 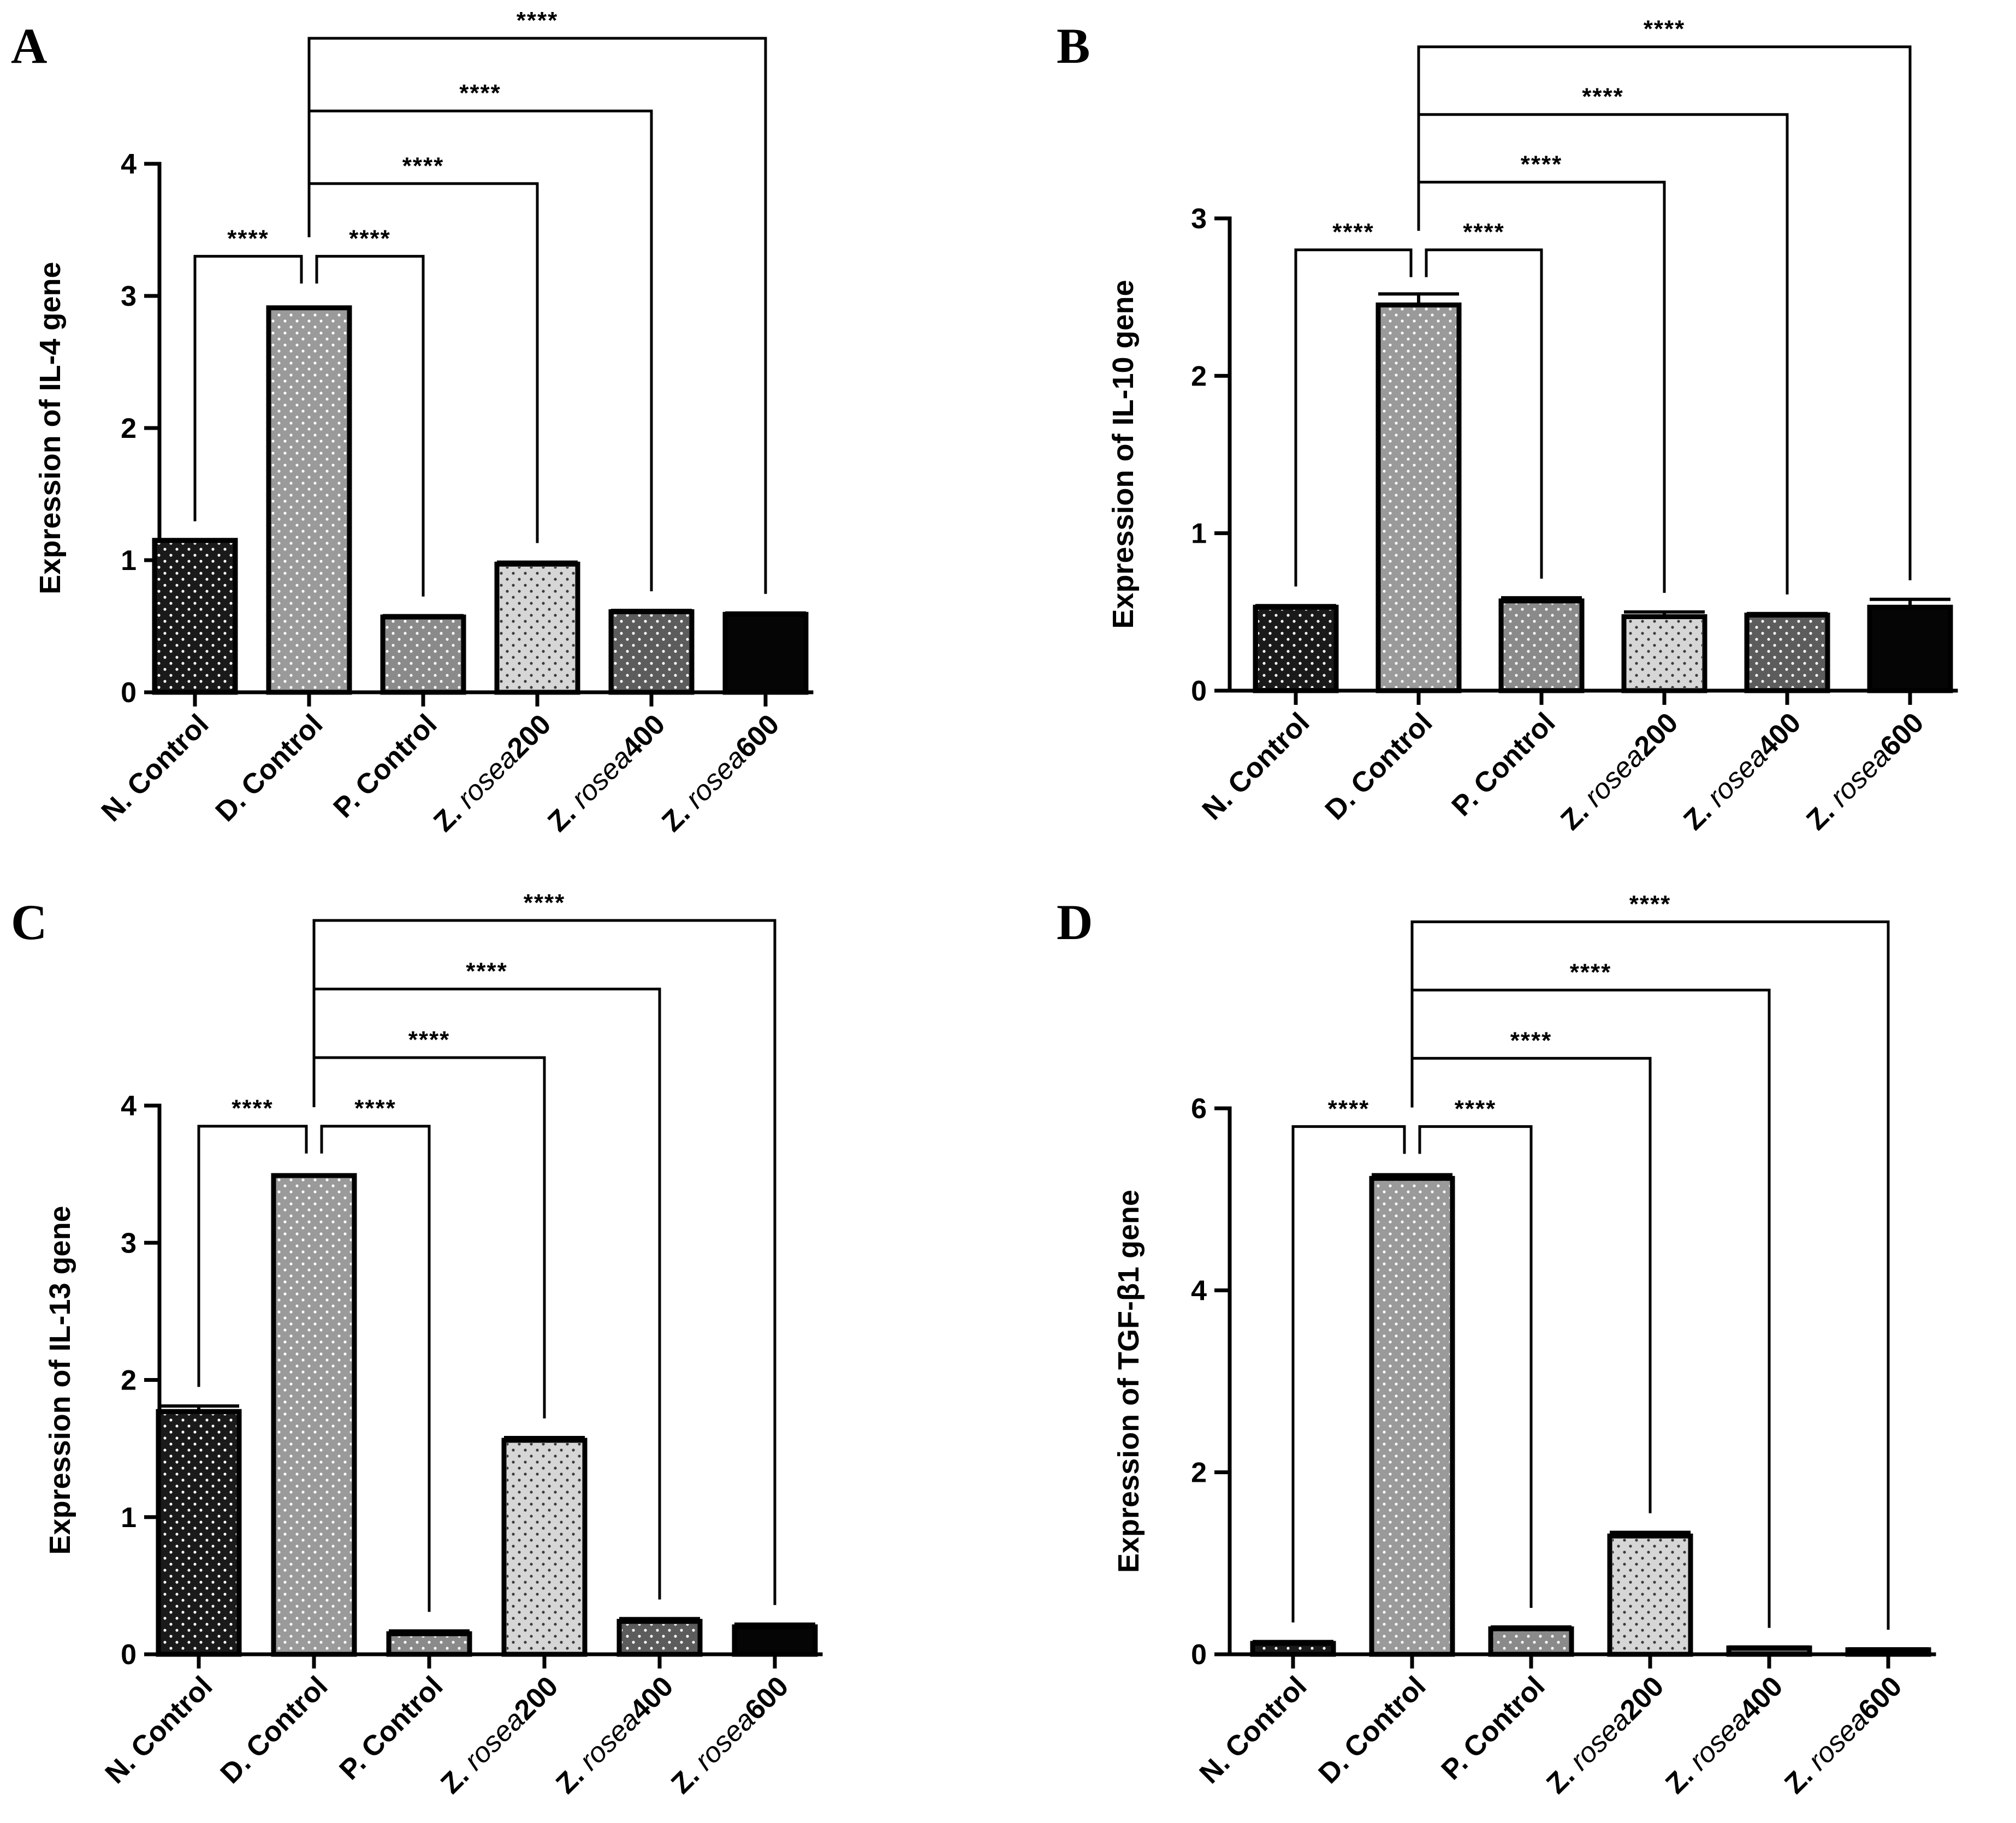 What do you see at coordinates (60, 1380) in the screenshot?
I see `y-axis-label: Expression of IL-13 gene` at bounding box center [60, 1380].